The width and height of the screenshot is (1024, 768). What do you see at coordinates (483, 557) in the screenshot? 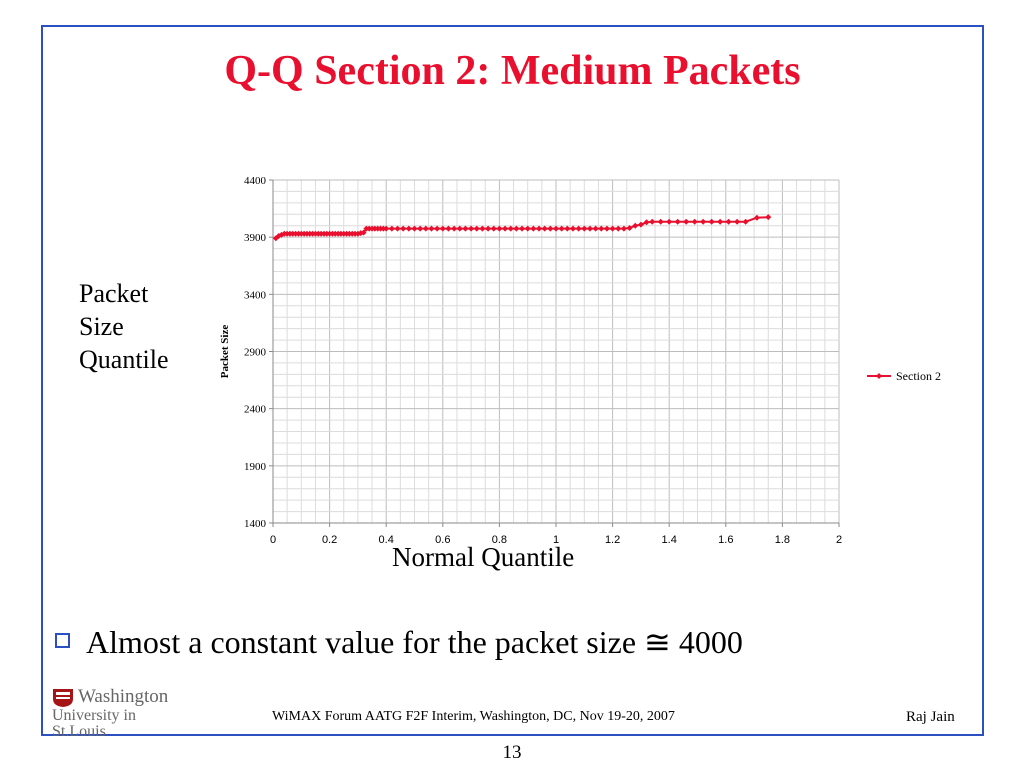
I see `x-axis-caption: Normal Quantile` at bounding box center [483, 557].